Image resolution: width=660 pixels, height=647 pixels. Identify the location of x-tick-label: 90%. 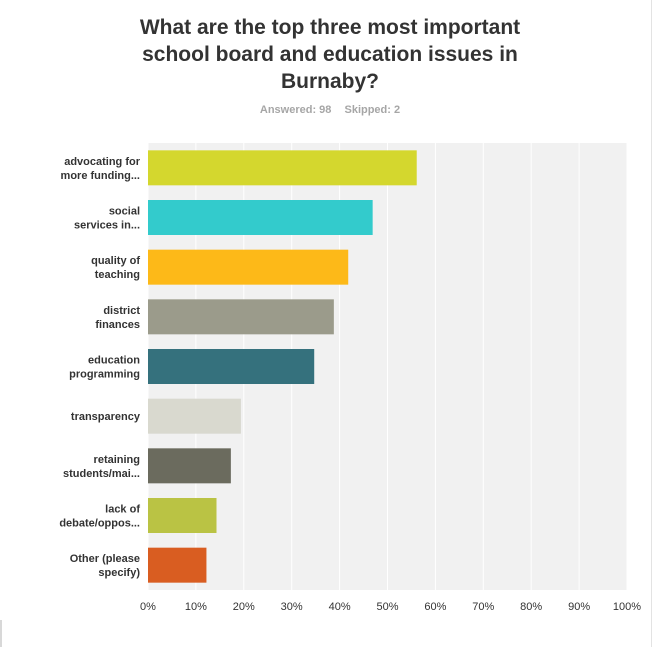
(579, 607).